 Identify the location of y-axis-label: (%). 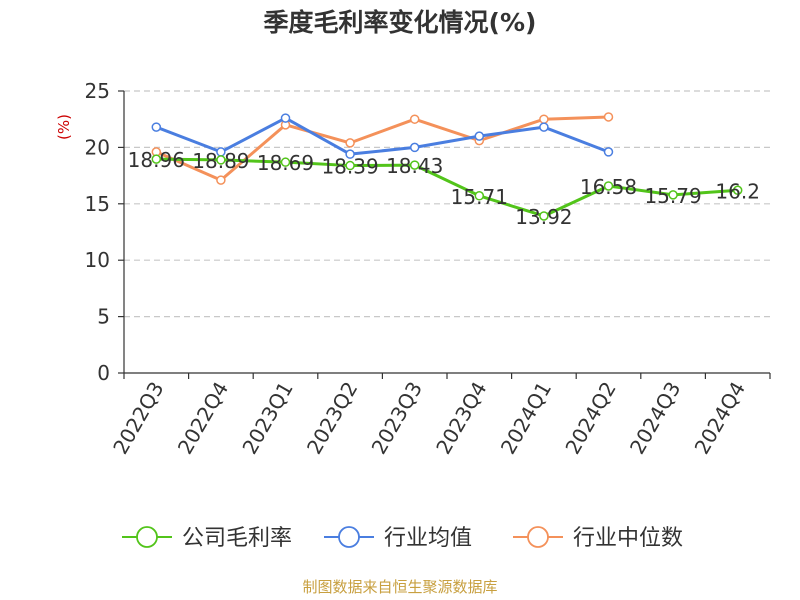
(64, 127).